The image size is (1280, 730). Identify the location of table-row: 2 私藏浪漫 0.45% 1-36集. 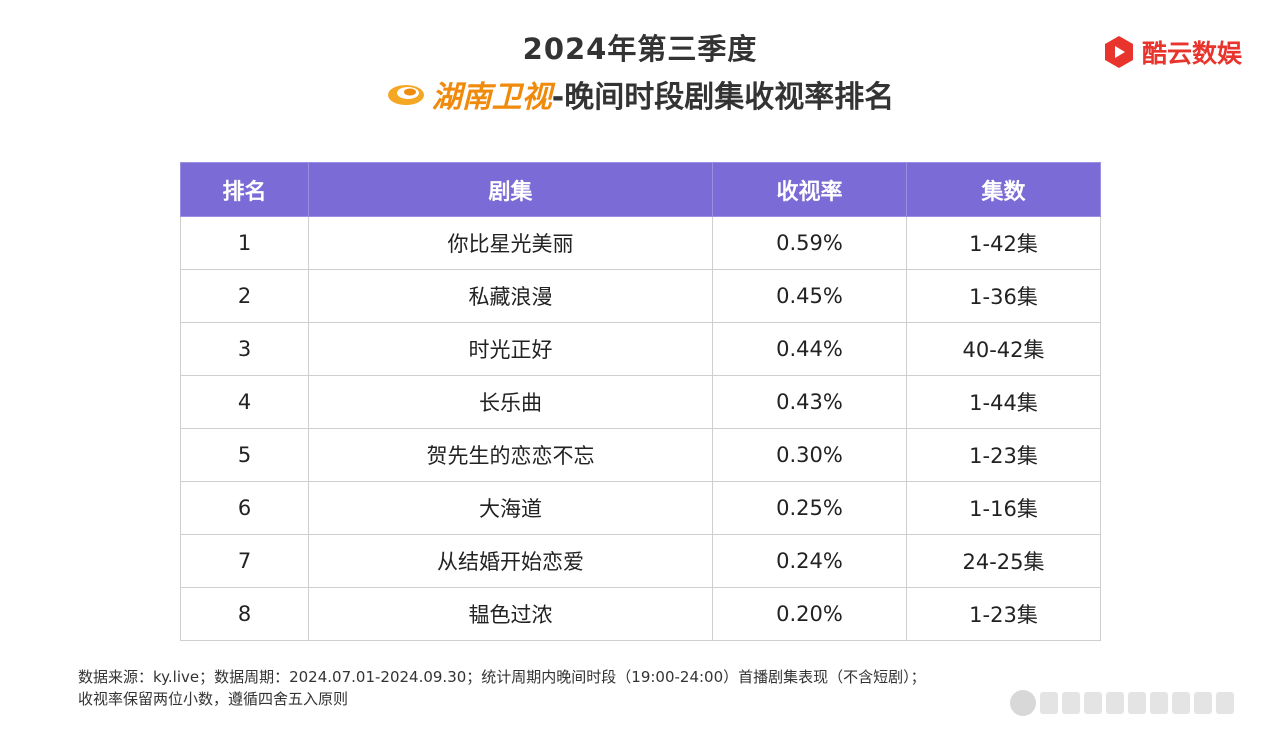
(640, 296).